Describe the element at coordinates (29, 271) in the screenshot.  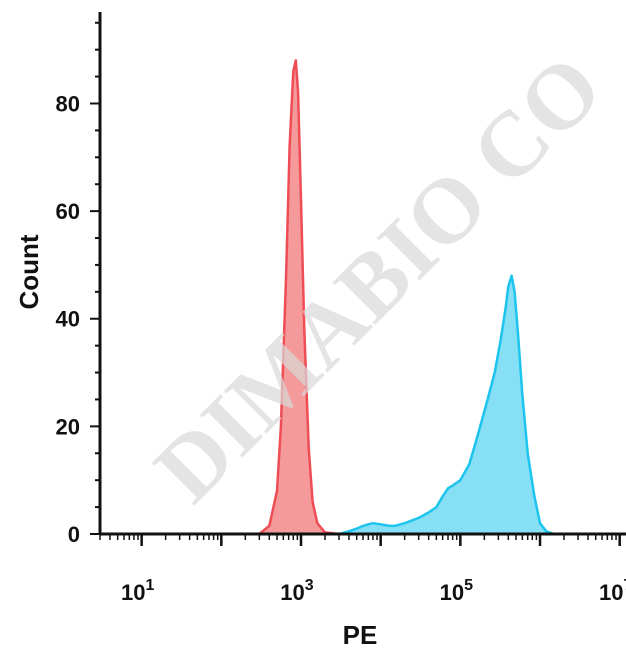
I see `y-axis-label: Count` at that location.